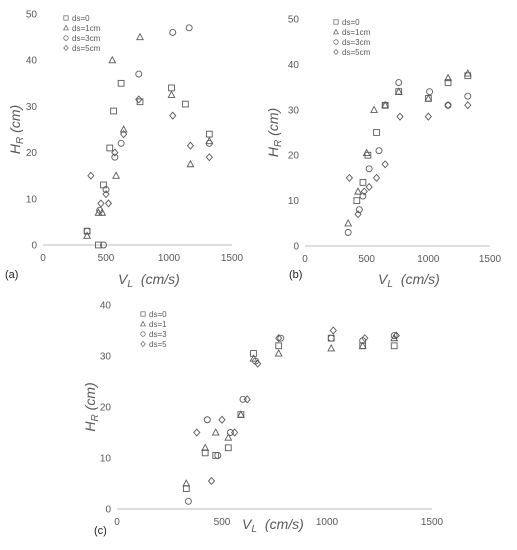 This screenshot has height=550, width=517. I want to click on legend: ds=0ds=1ds=3ds=5, so click(153, 329).